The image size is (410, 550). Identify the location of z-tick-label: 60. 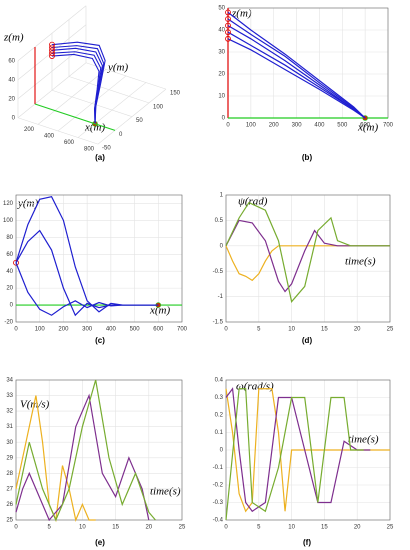
(11, 61).